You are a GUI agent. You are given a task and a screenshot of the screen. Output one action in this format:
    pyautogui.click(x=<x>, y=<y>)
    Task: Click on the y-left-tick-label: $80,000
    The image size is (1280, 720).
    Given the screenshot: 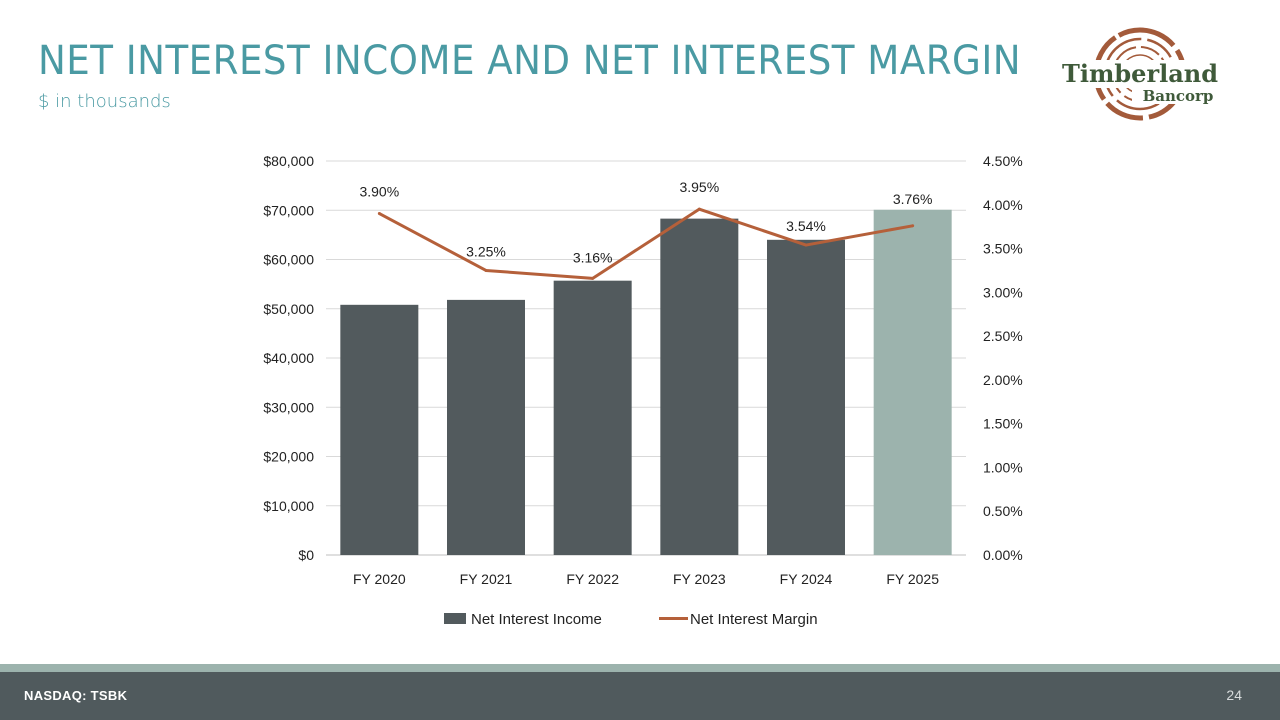 What is the action you would take?
    pyautogui.click(x=288, y=161)
    